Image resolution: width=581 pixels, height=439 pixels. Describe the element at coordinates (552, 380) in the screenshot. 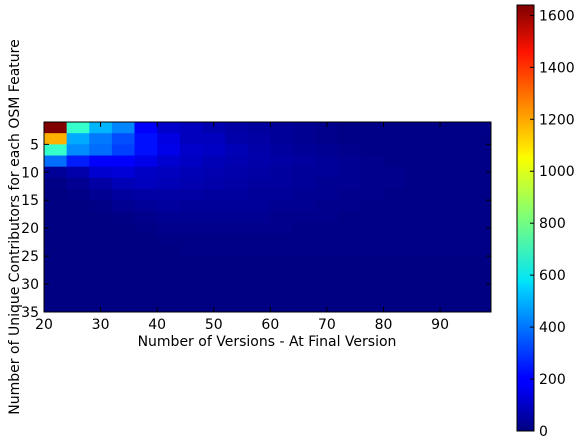

I see `colorbar-tick-label: 200` at that location.